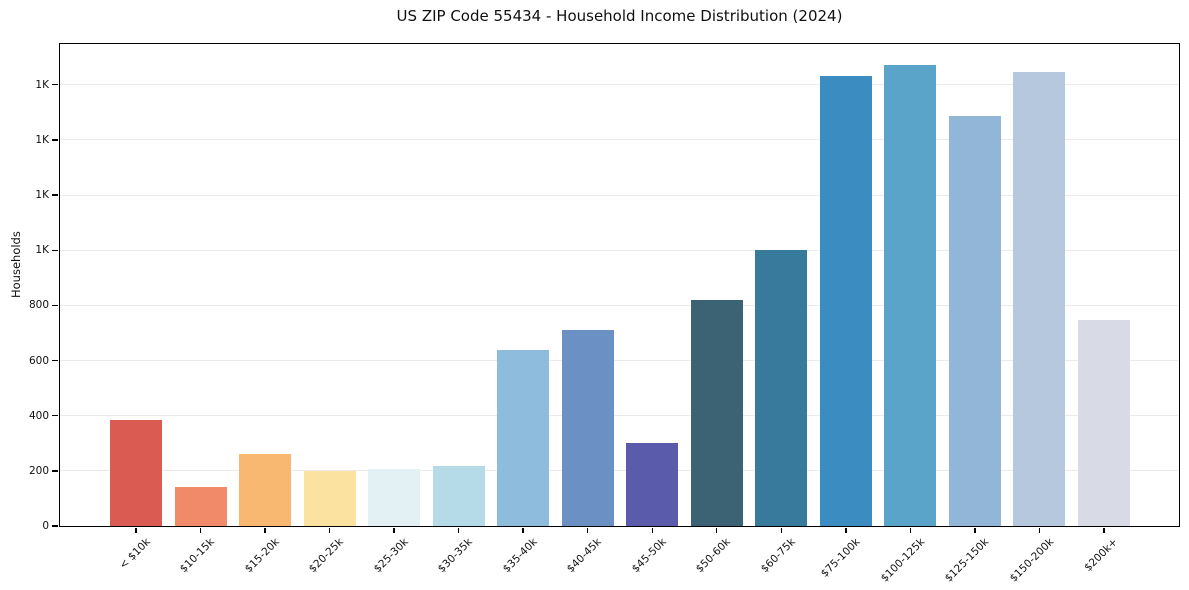  Describe the element at coordinates (781, 387) in the screenshot. I see `bar-$60-75k` at that location.